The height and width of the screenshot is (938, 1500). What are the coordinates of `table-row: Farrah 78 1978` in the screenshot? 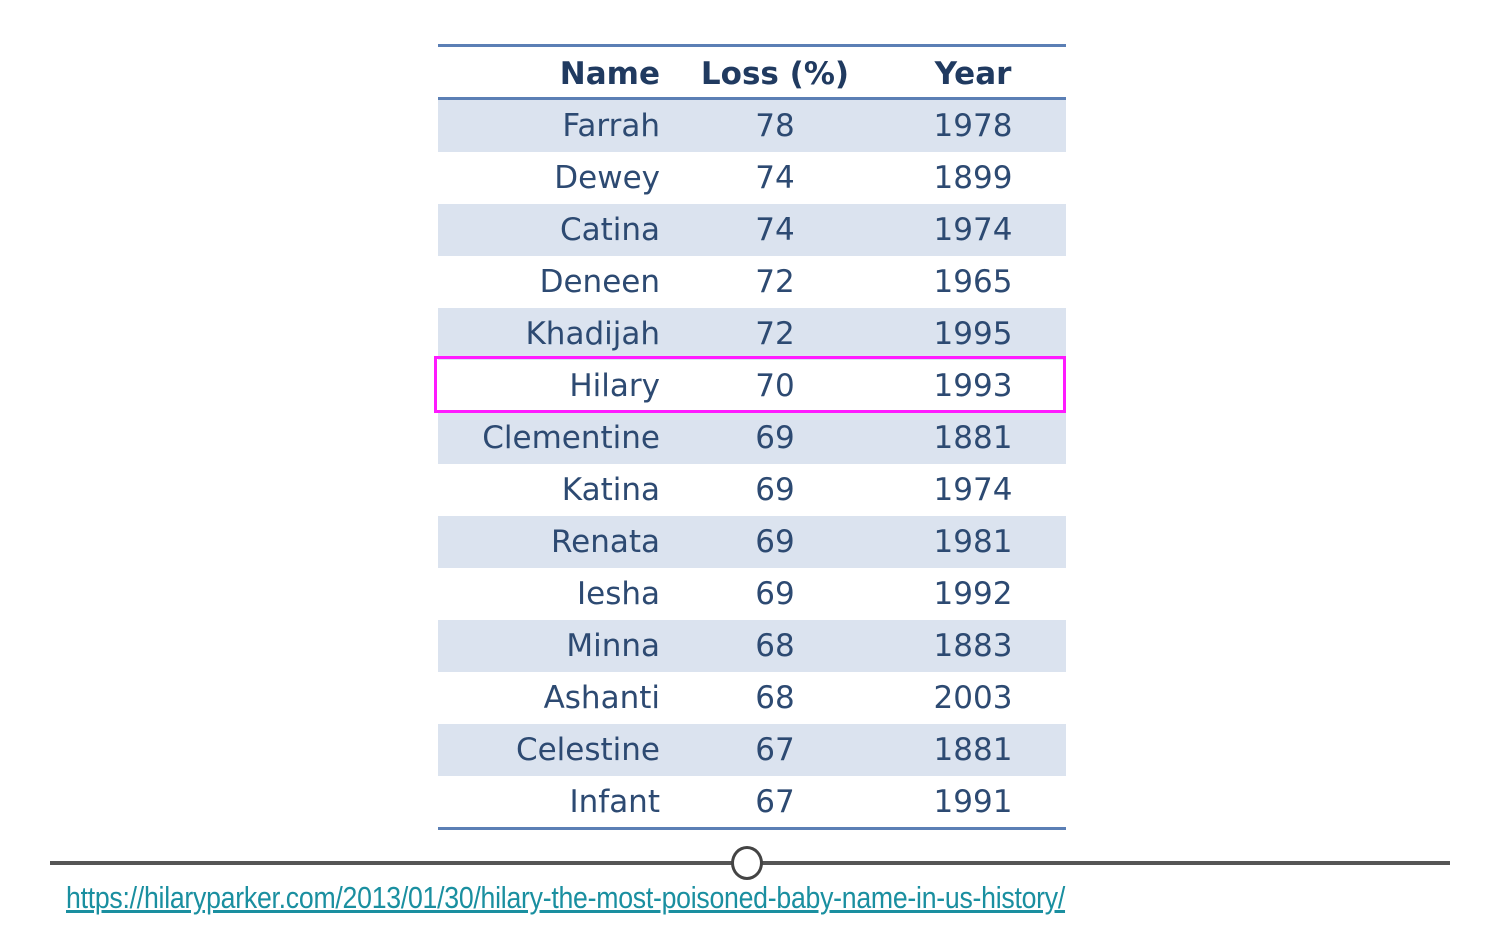 It's located at (752, 126).